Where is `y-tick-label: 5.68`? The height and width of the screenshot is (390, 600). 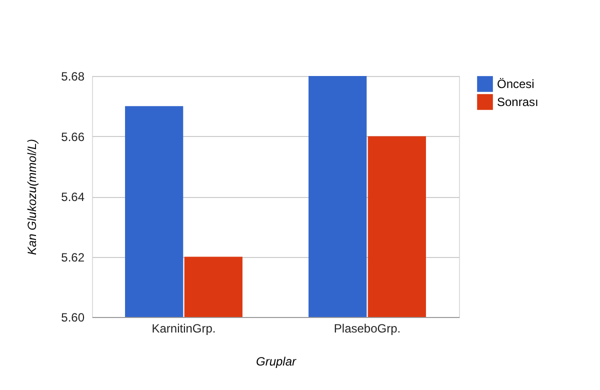
y-tick-label: 5.68 is located at coordinates (73, 77).